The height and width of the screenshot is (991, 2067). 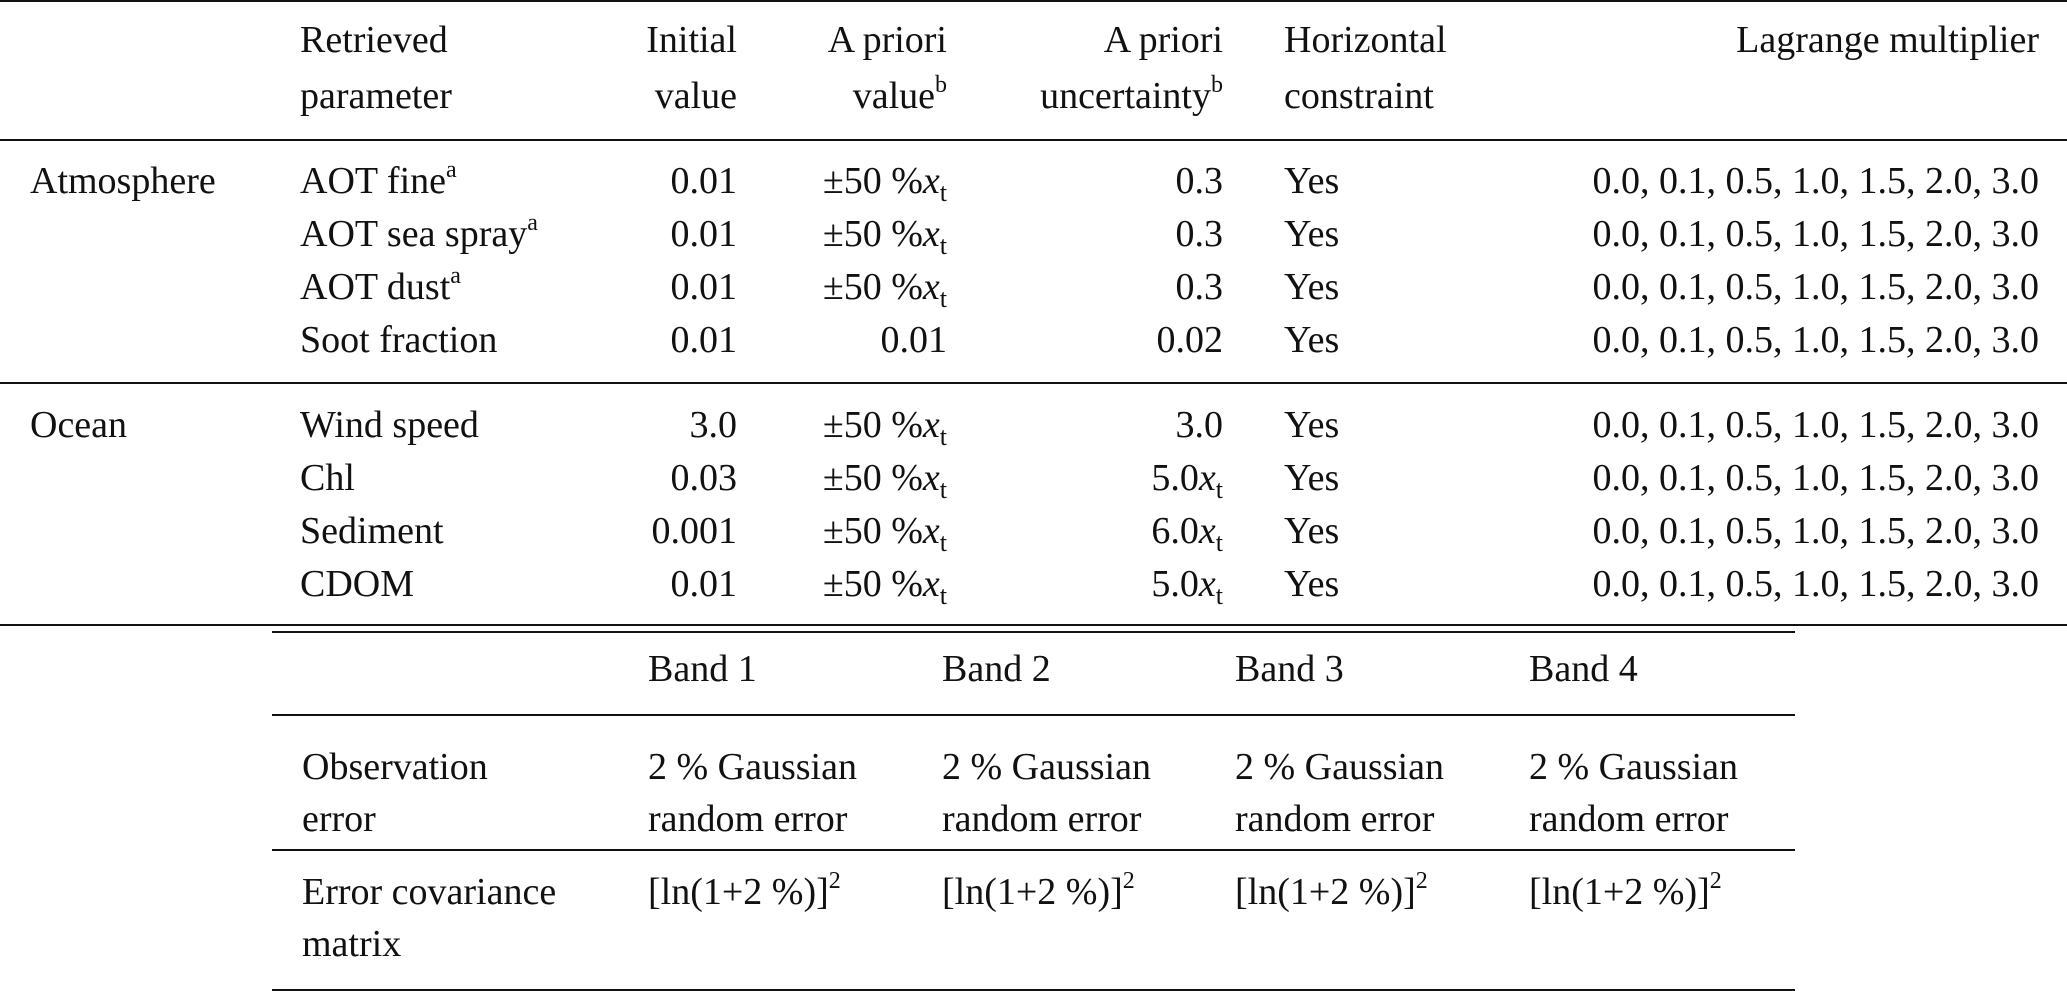 I want to click on group-label: Atmosphere, so click(x=123, y=181).